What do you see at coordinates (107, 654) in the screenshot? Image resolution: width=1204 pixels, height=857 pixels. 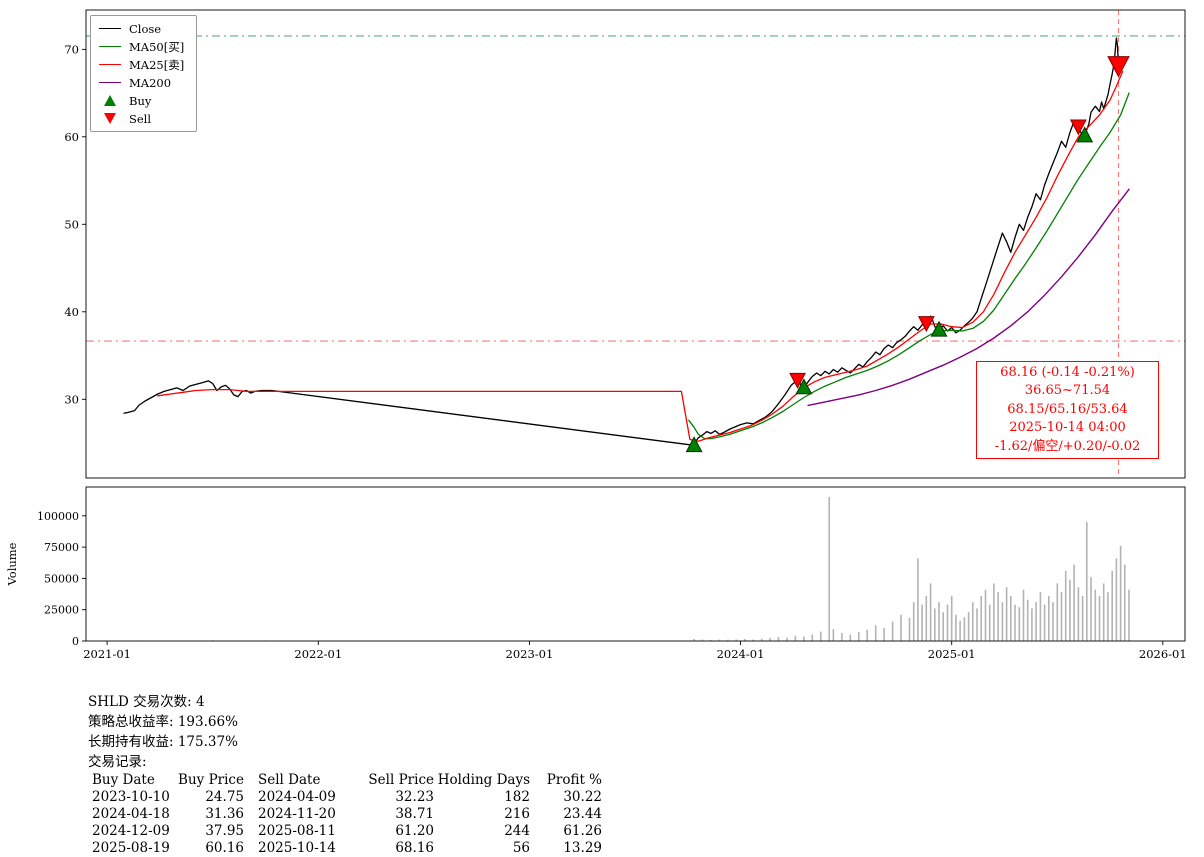 I see `xtick-label: 2021-01` at bounding box center [107, 654].